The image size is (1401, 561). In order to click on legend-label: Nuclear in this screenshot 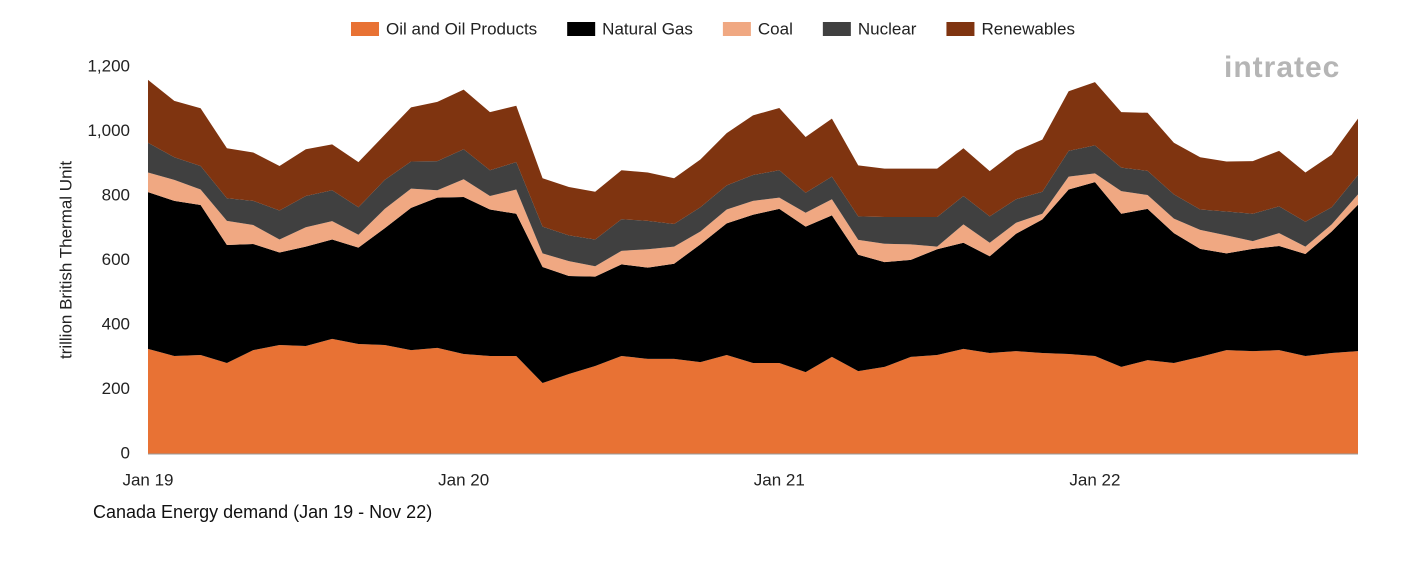, I will do `click(887, 28)`.